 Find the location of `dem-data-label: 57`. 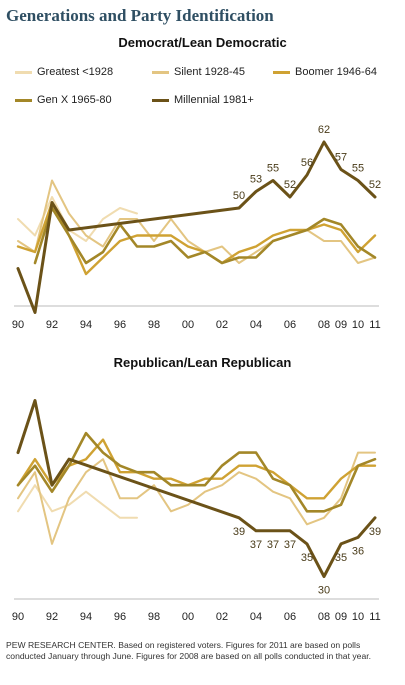

dem-data-label: 57 is located at coordinates (341, 158).